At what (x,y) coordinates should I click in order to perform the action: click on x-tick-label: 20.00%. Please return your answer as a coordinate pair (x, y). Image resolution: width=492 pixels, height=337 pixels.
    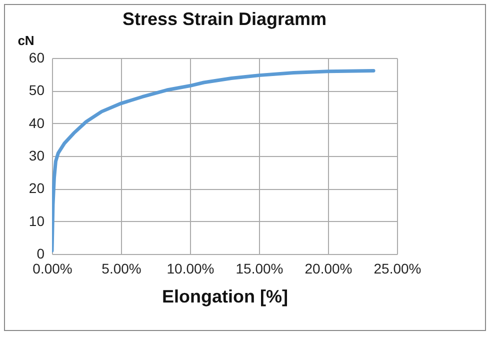
    Looking at the image, I should click on (328, 268).